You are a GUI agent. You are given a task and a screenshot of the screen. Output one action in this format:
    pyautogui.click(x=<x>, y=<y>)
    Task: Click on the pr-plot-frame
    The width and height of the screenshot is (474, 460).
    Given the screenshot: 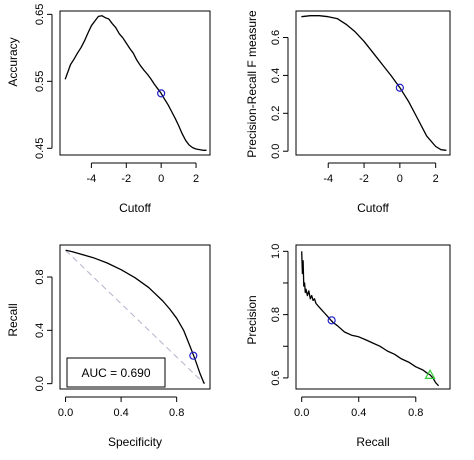 What is the action you would take?
    pyautogui.click(x=373, y=317)
    